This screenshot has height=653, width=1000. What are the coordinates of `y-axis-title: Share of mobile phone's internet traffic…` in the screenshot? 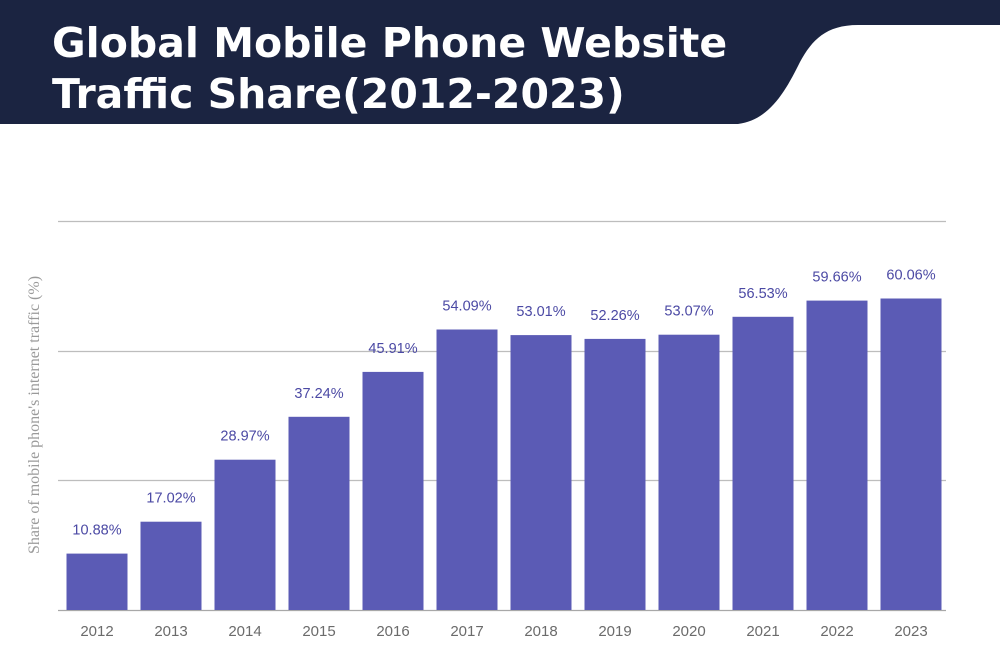 It's located at (34, 415).